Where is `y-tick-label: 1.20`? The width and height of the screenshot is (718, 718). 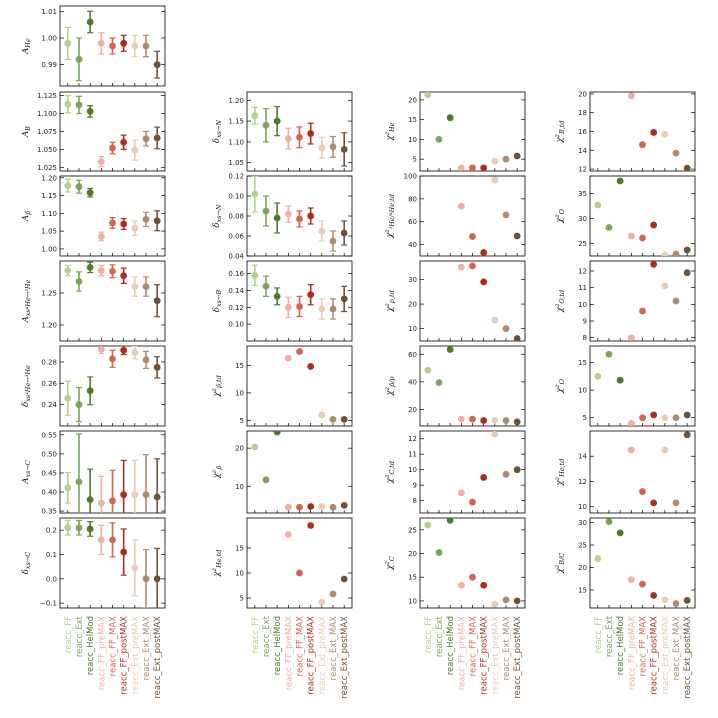
y-tick-label: 1.20 is located at coordinates (49, 178).